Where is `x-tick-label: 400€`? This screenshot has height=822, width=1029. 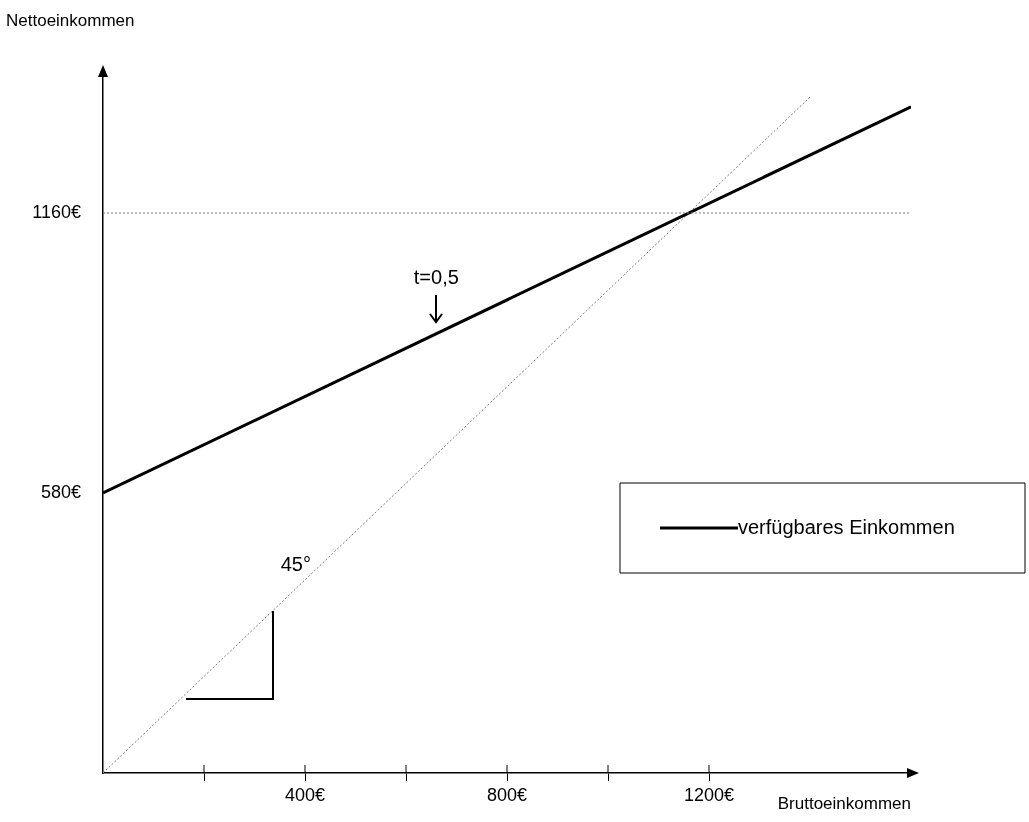 x-tick-label: 400€ is located at coordinates (305, 794).